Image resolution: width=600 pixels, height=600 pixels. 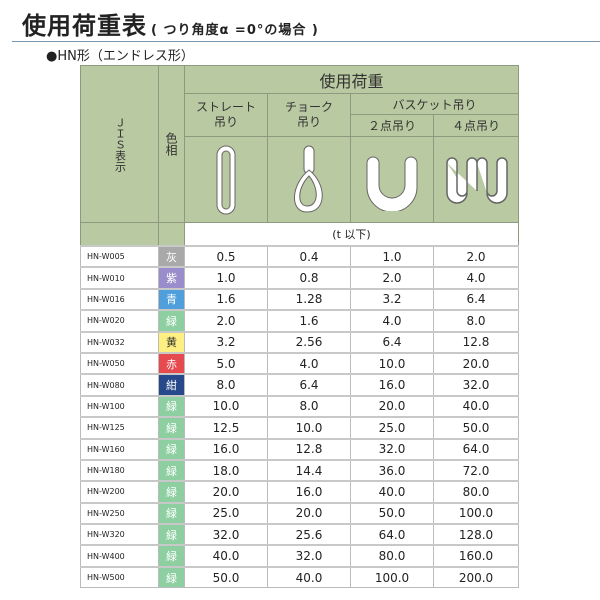 I want to click on load-choke: 32.0, so click(x=309, y=556).